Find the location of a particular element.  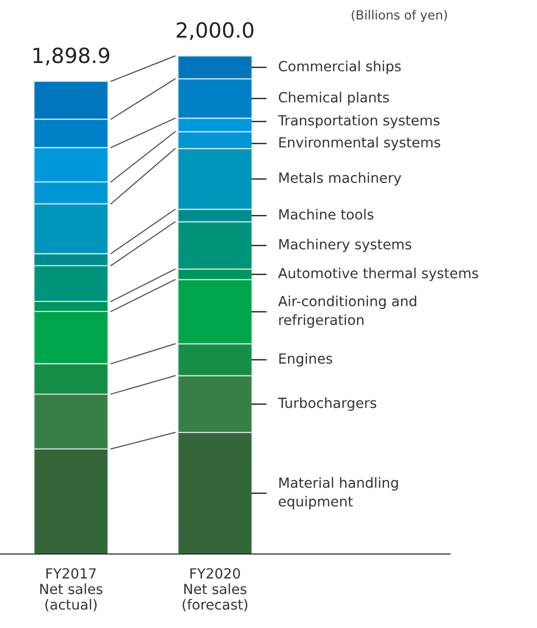

annotation: 1,898.9 is located at coordinates (72, 57).